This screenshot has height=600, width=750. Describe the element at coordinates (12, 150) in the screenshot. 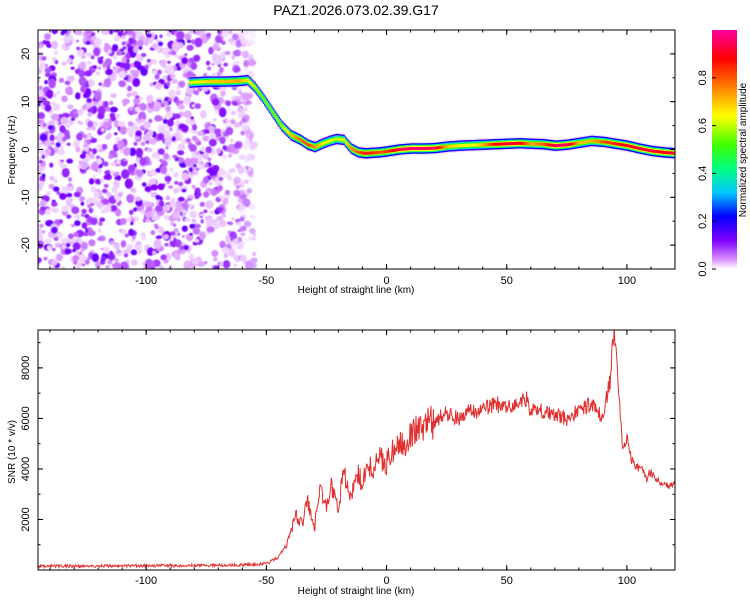

I see `spectrogram-y-label: Frequency (Hz)` at that location.